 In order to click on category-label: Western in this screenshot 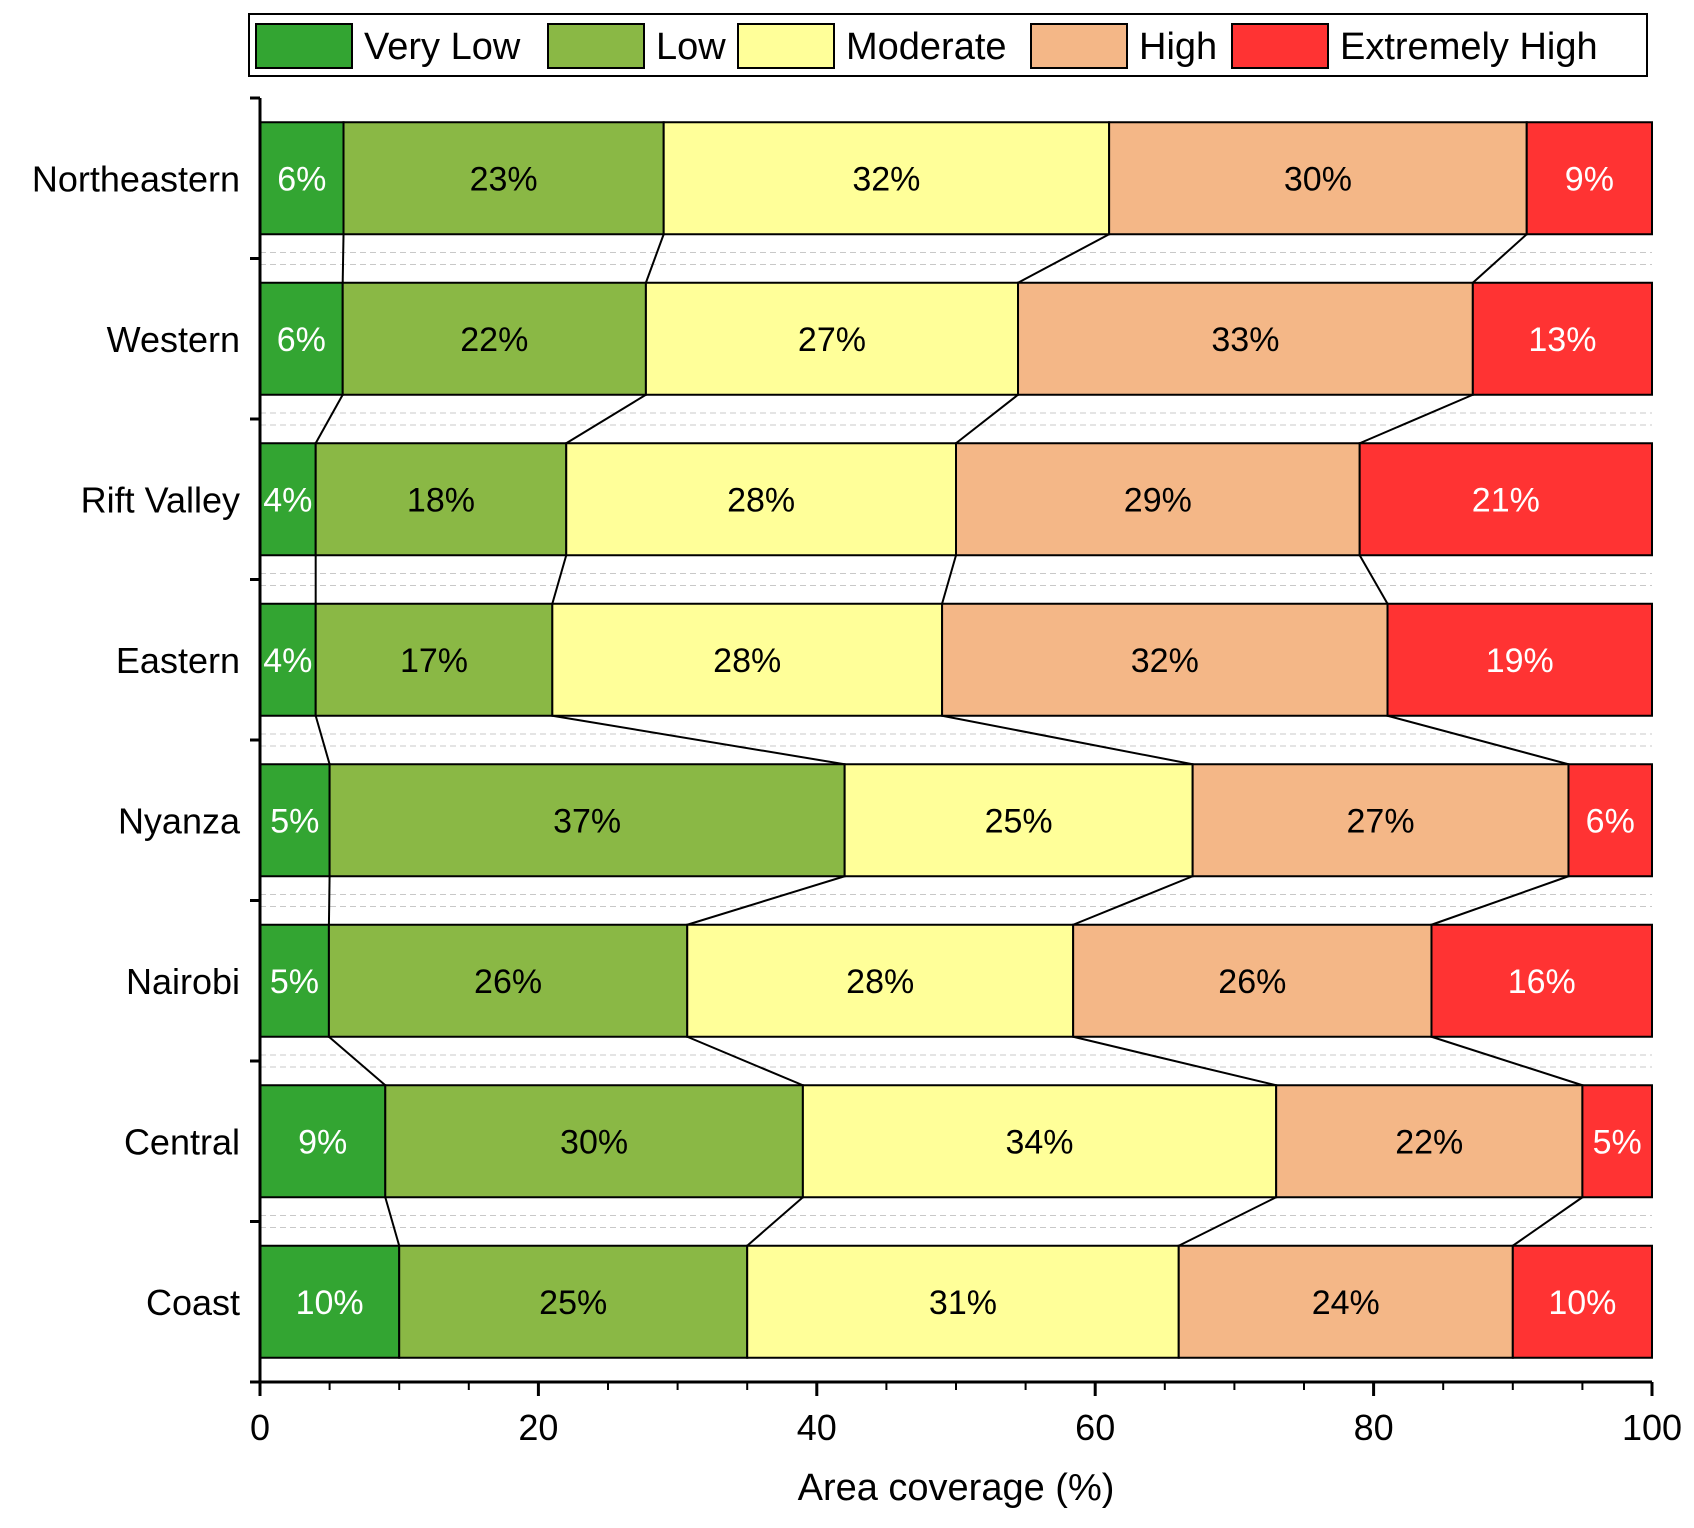, I will do `click(173, 339)`.